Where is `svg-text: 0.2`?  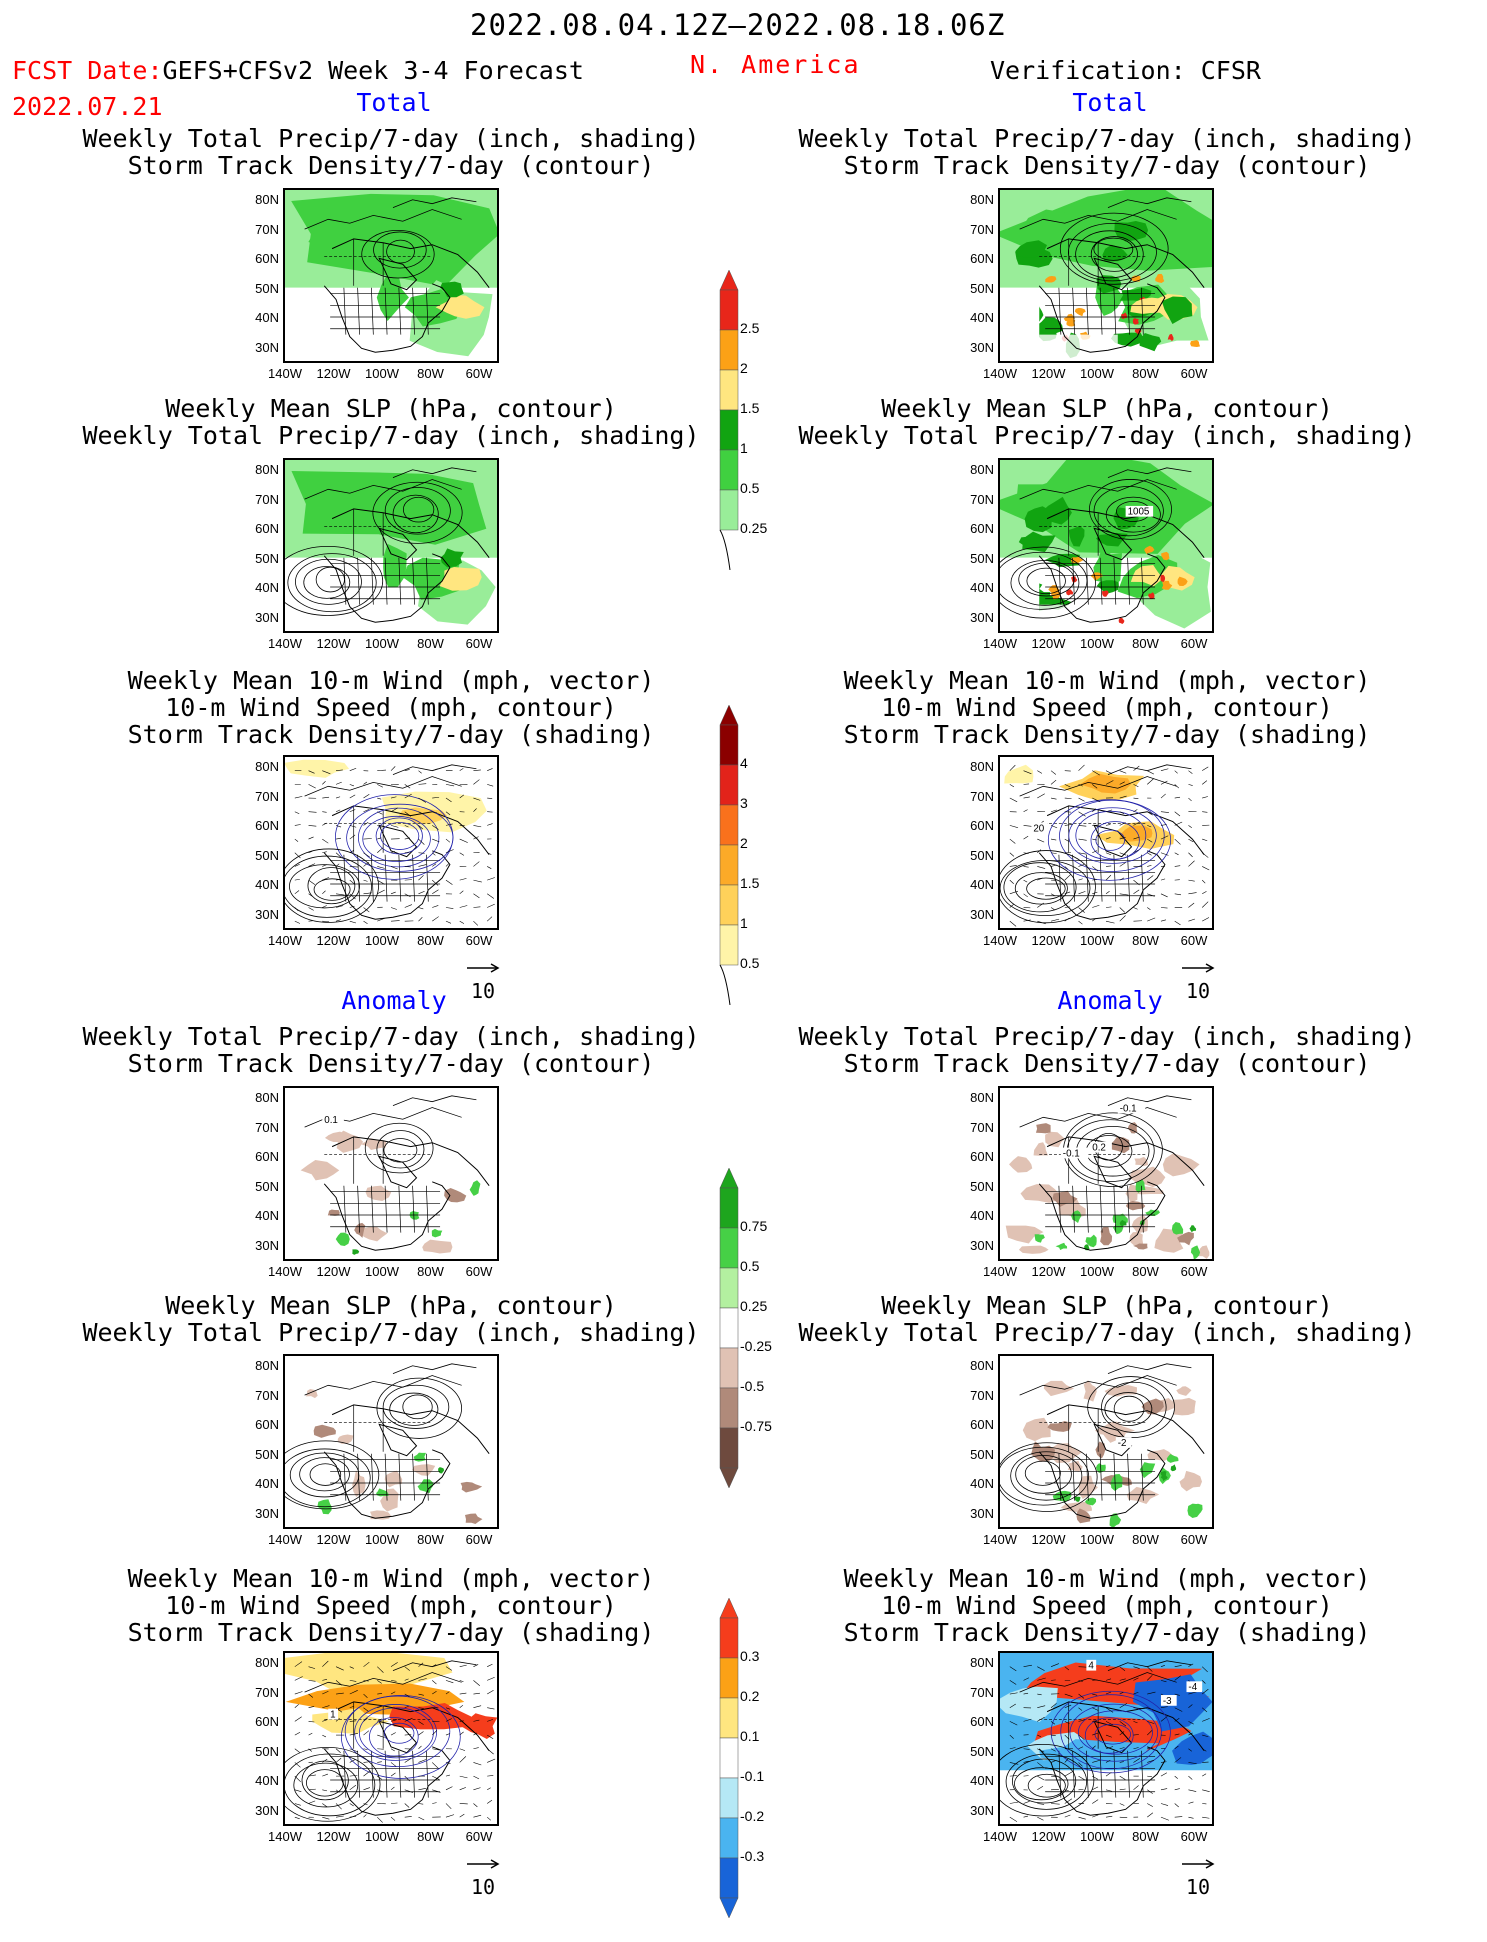 svg-text: 0.2 is located at coordinates (1099, 1148).